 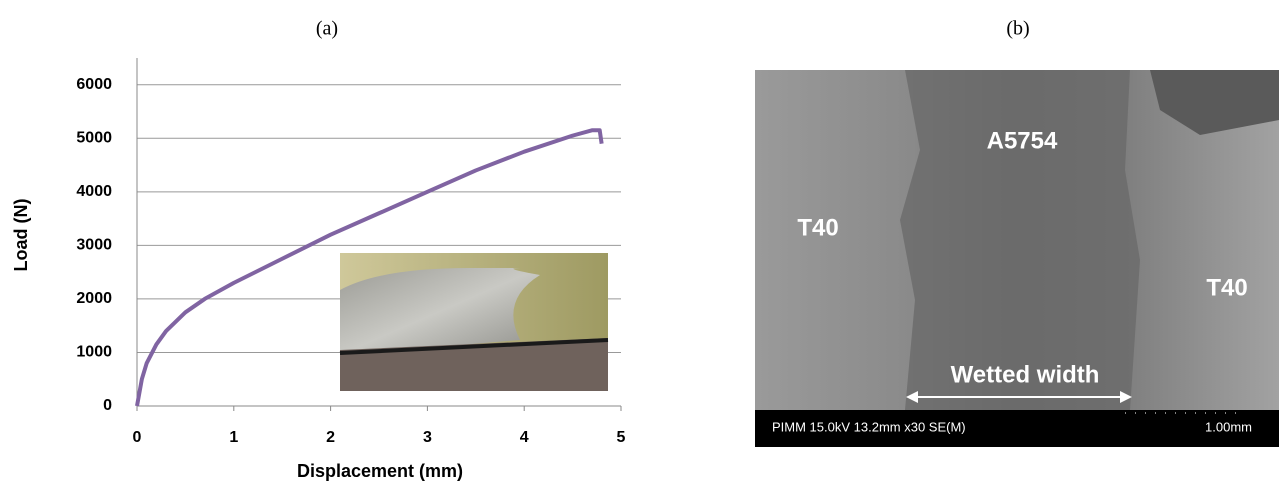 What do you see at coordinates (869, 426) in the screenshot?
I see `sem-info: PIMM 15.0kV 13.2mm x30 SE(M)` at bounding box center [869, 426].